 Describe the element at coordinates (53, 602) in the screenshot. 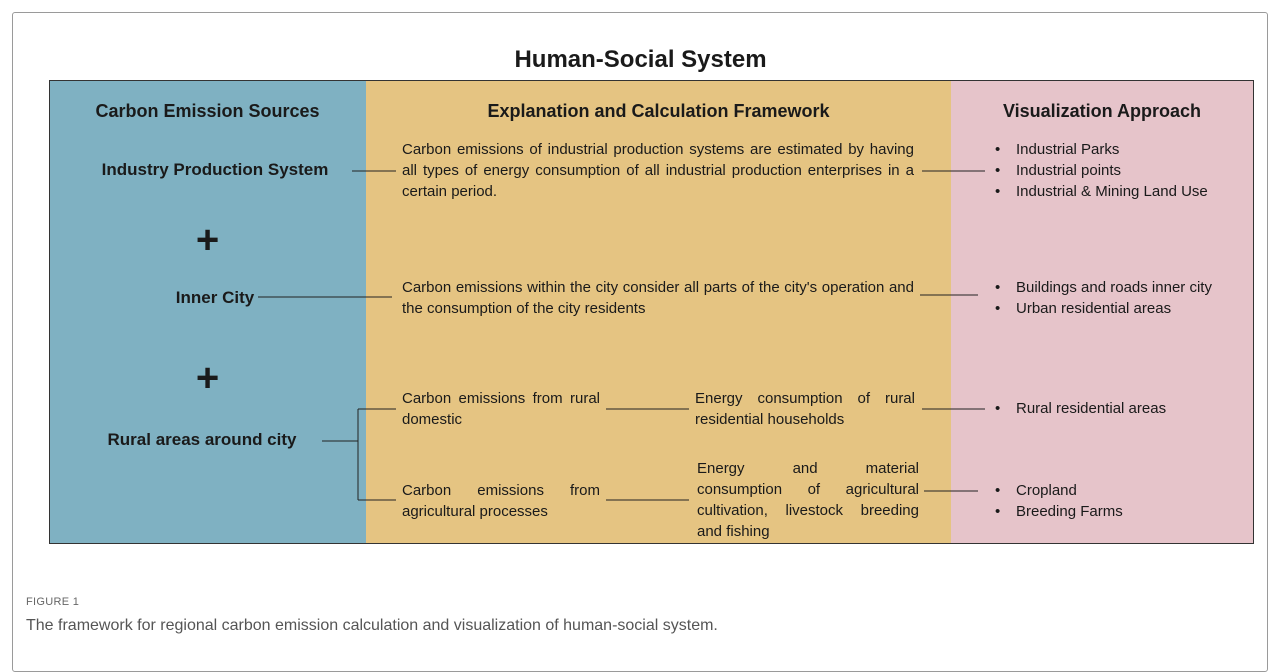

I see `caption-label: FIGURE 1` at that location.